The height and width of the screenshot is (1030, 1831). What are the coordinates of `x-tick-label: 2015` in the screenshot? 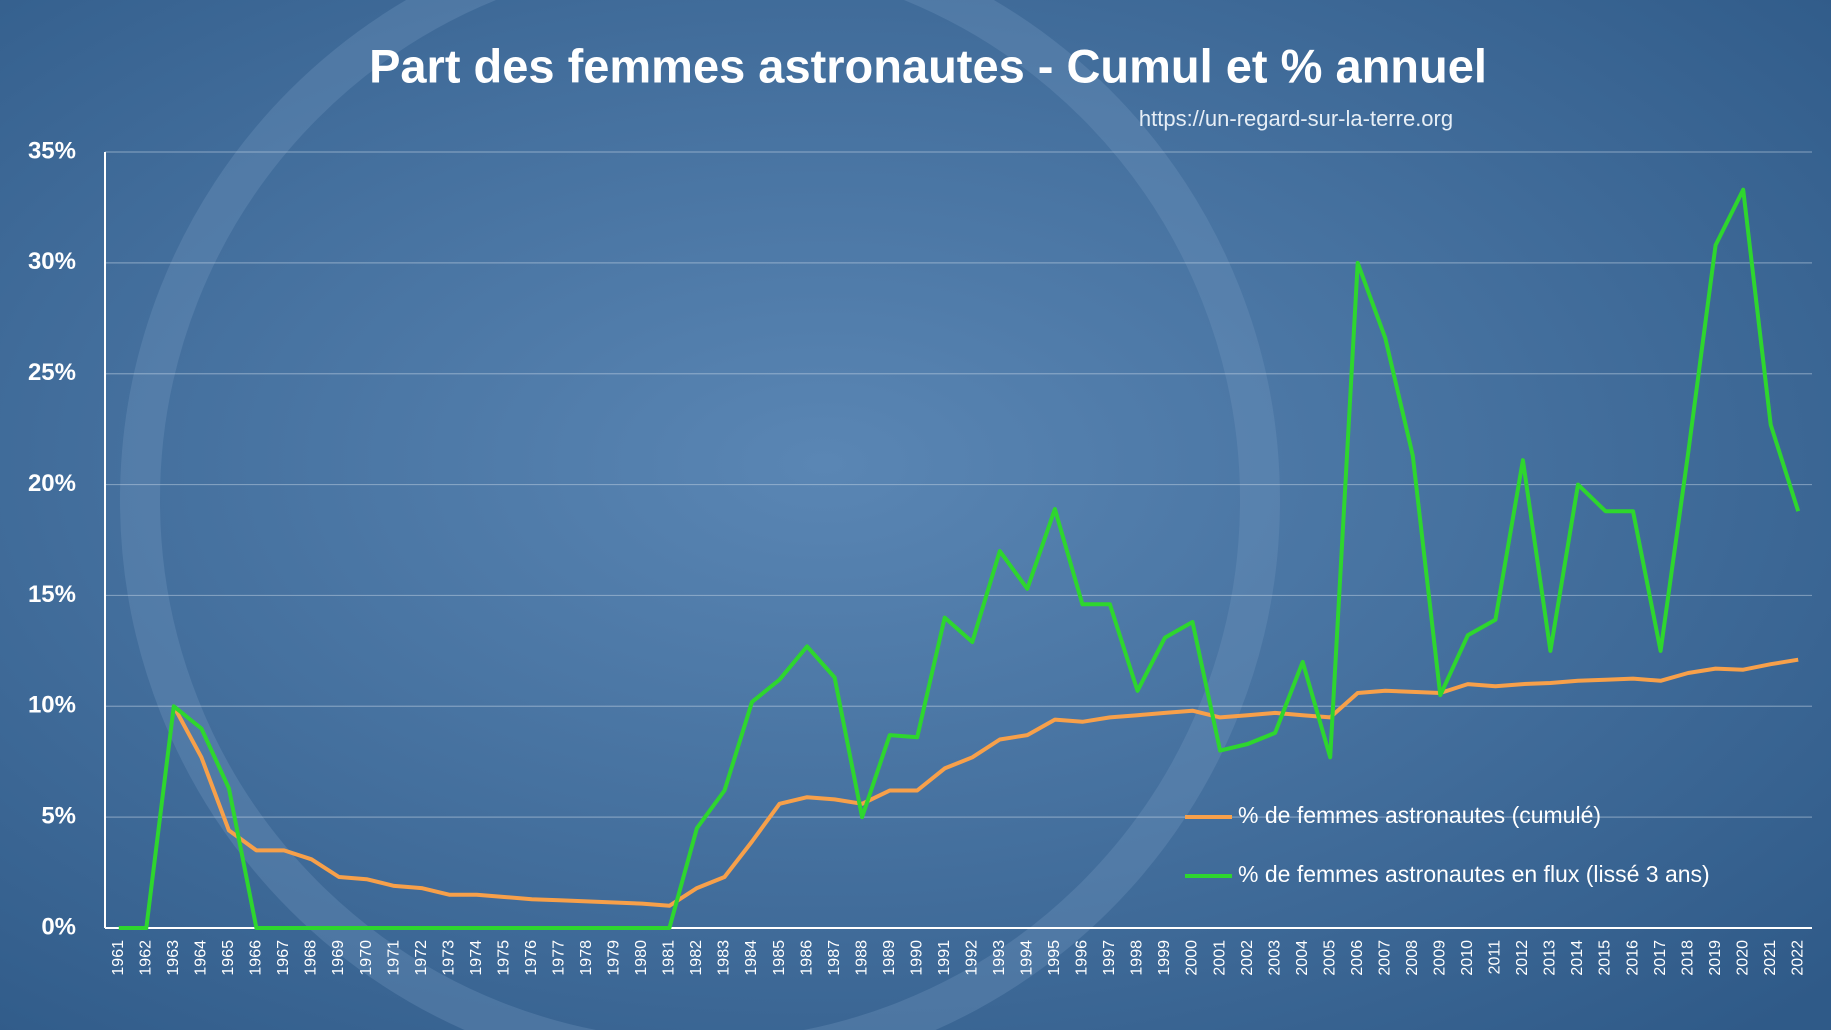 It's located at (1605, 958).